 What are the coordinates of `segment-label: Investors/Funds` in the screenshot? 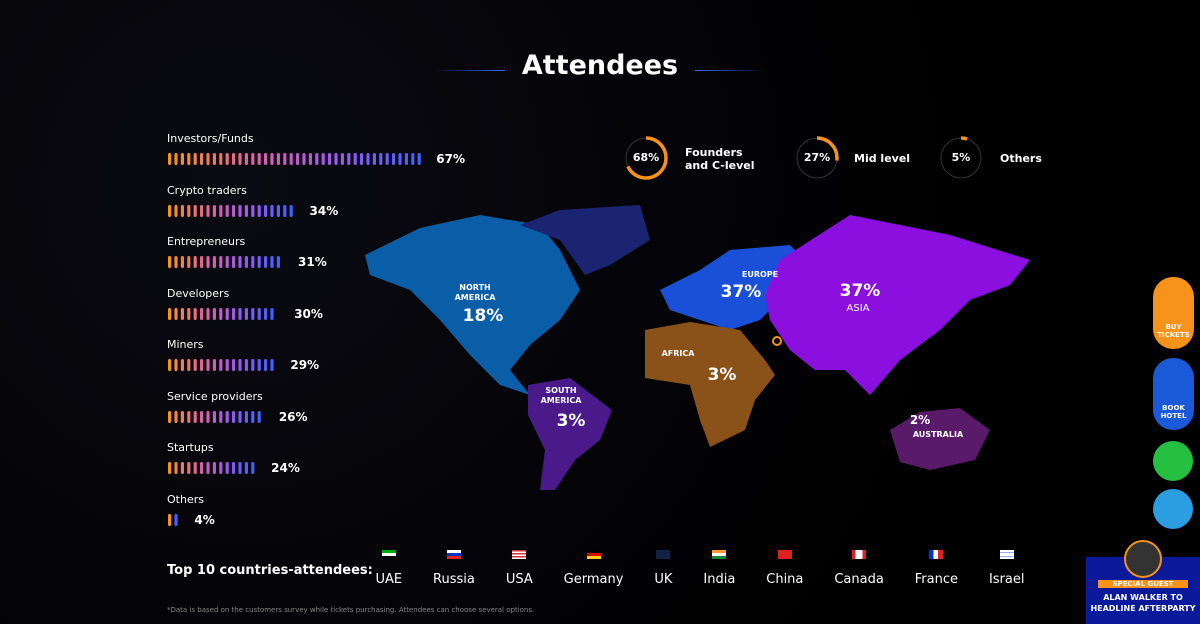 It's located at (210, 138).